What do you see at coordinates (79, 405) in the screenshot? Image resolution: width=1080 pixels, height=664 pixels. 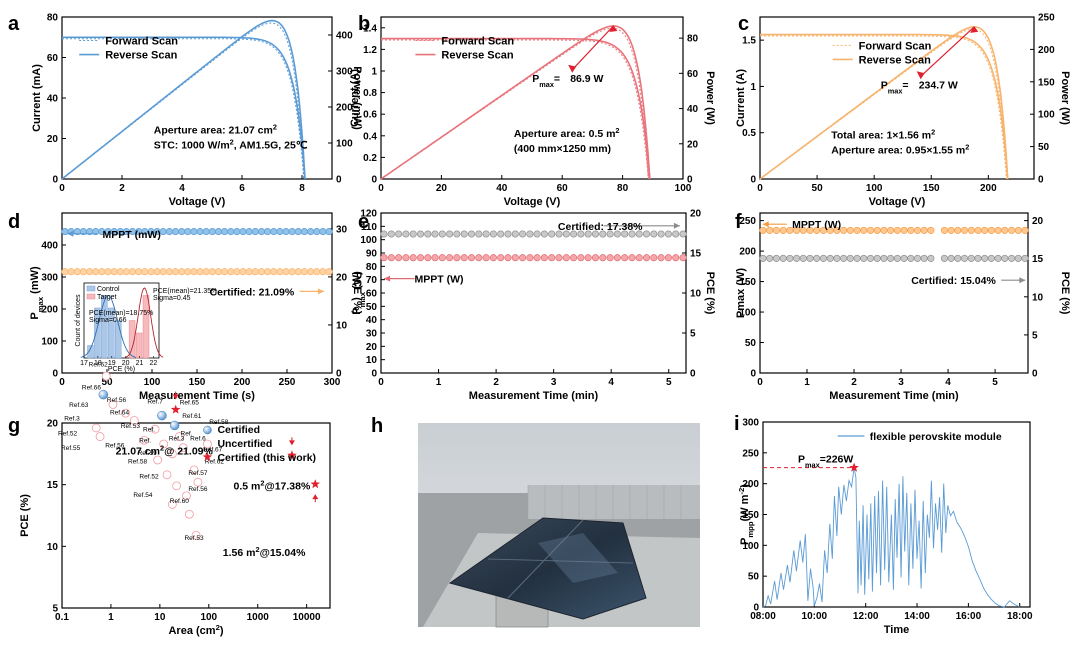 I see `reference-label: Ref.63` at bounding box center [79, 405].